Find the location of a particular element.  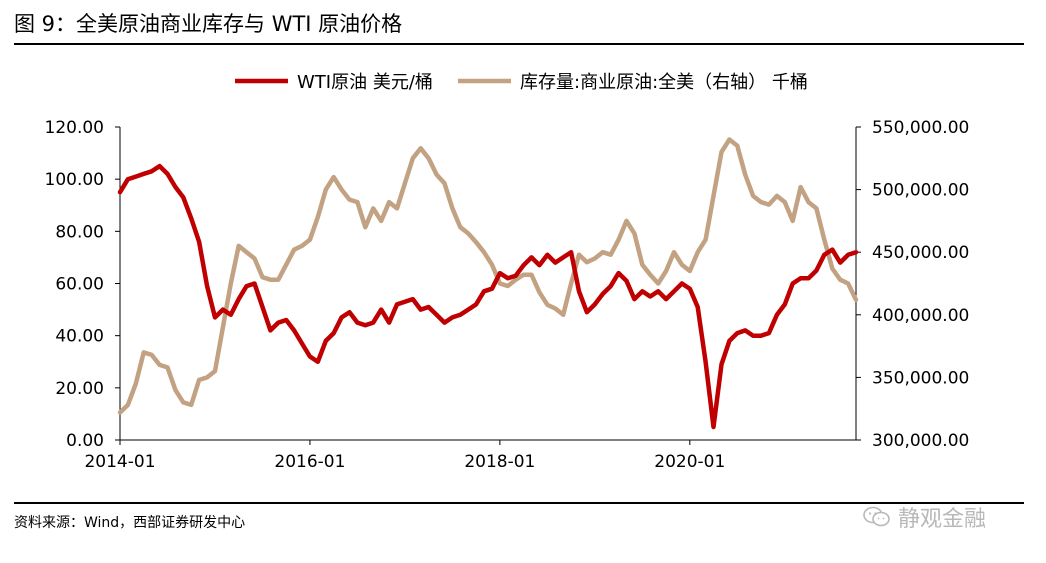

page-title: 图 9：全美原油商业库存与 WTI 原油价格 is located at coordinates (208, 24).